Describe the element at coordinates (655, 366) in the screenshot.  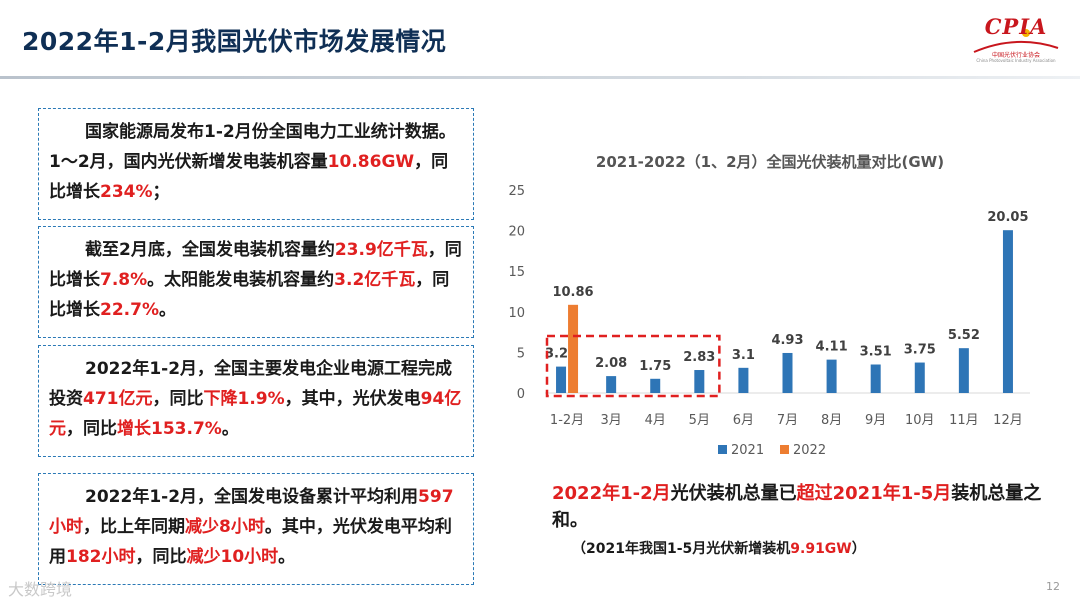
I see `data-label: 1.75` at that location.